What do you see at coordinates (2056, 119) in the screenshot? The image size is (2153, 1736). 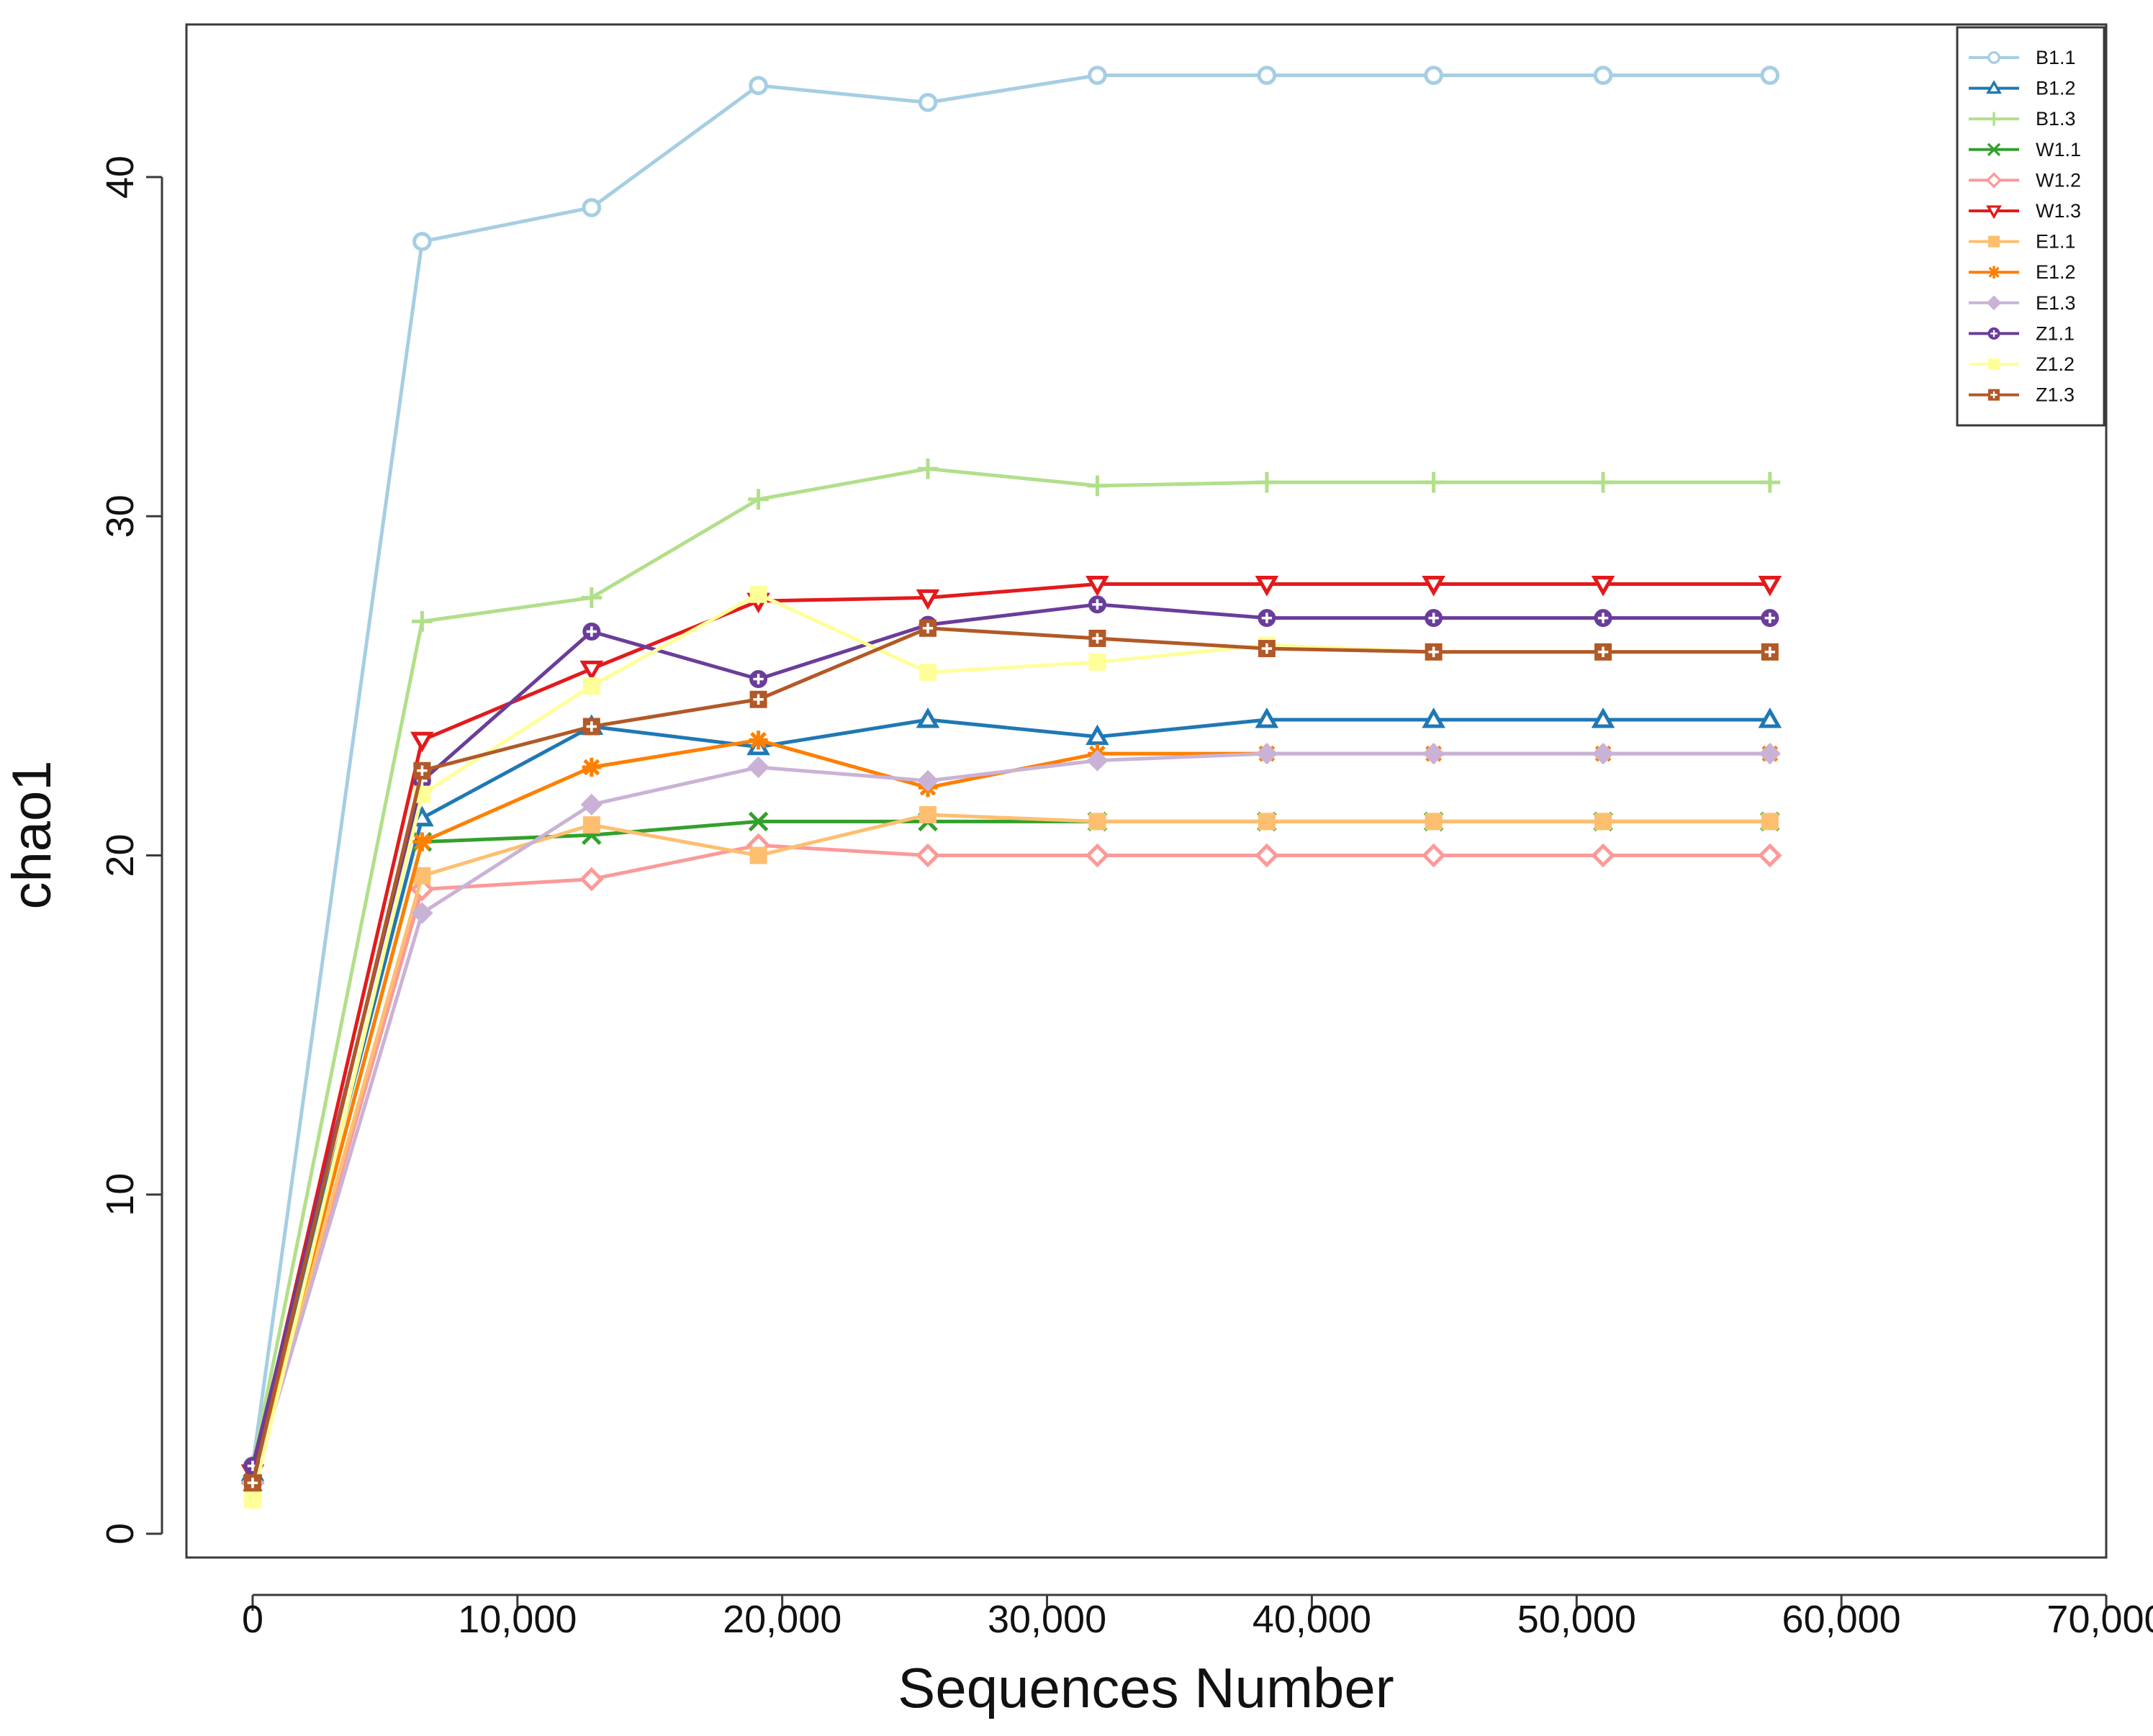 I see `legend-label: B1.3` at bounding box center [2056, 119].